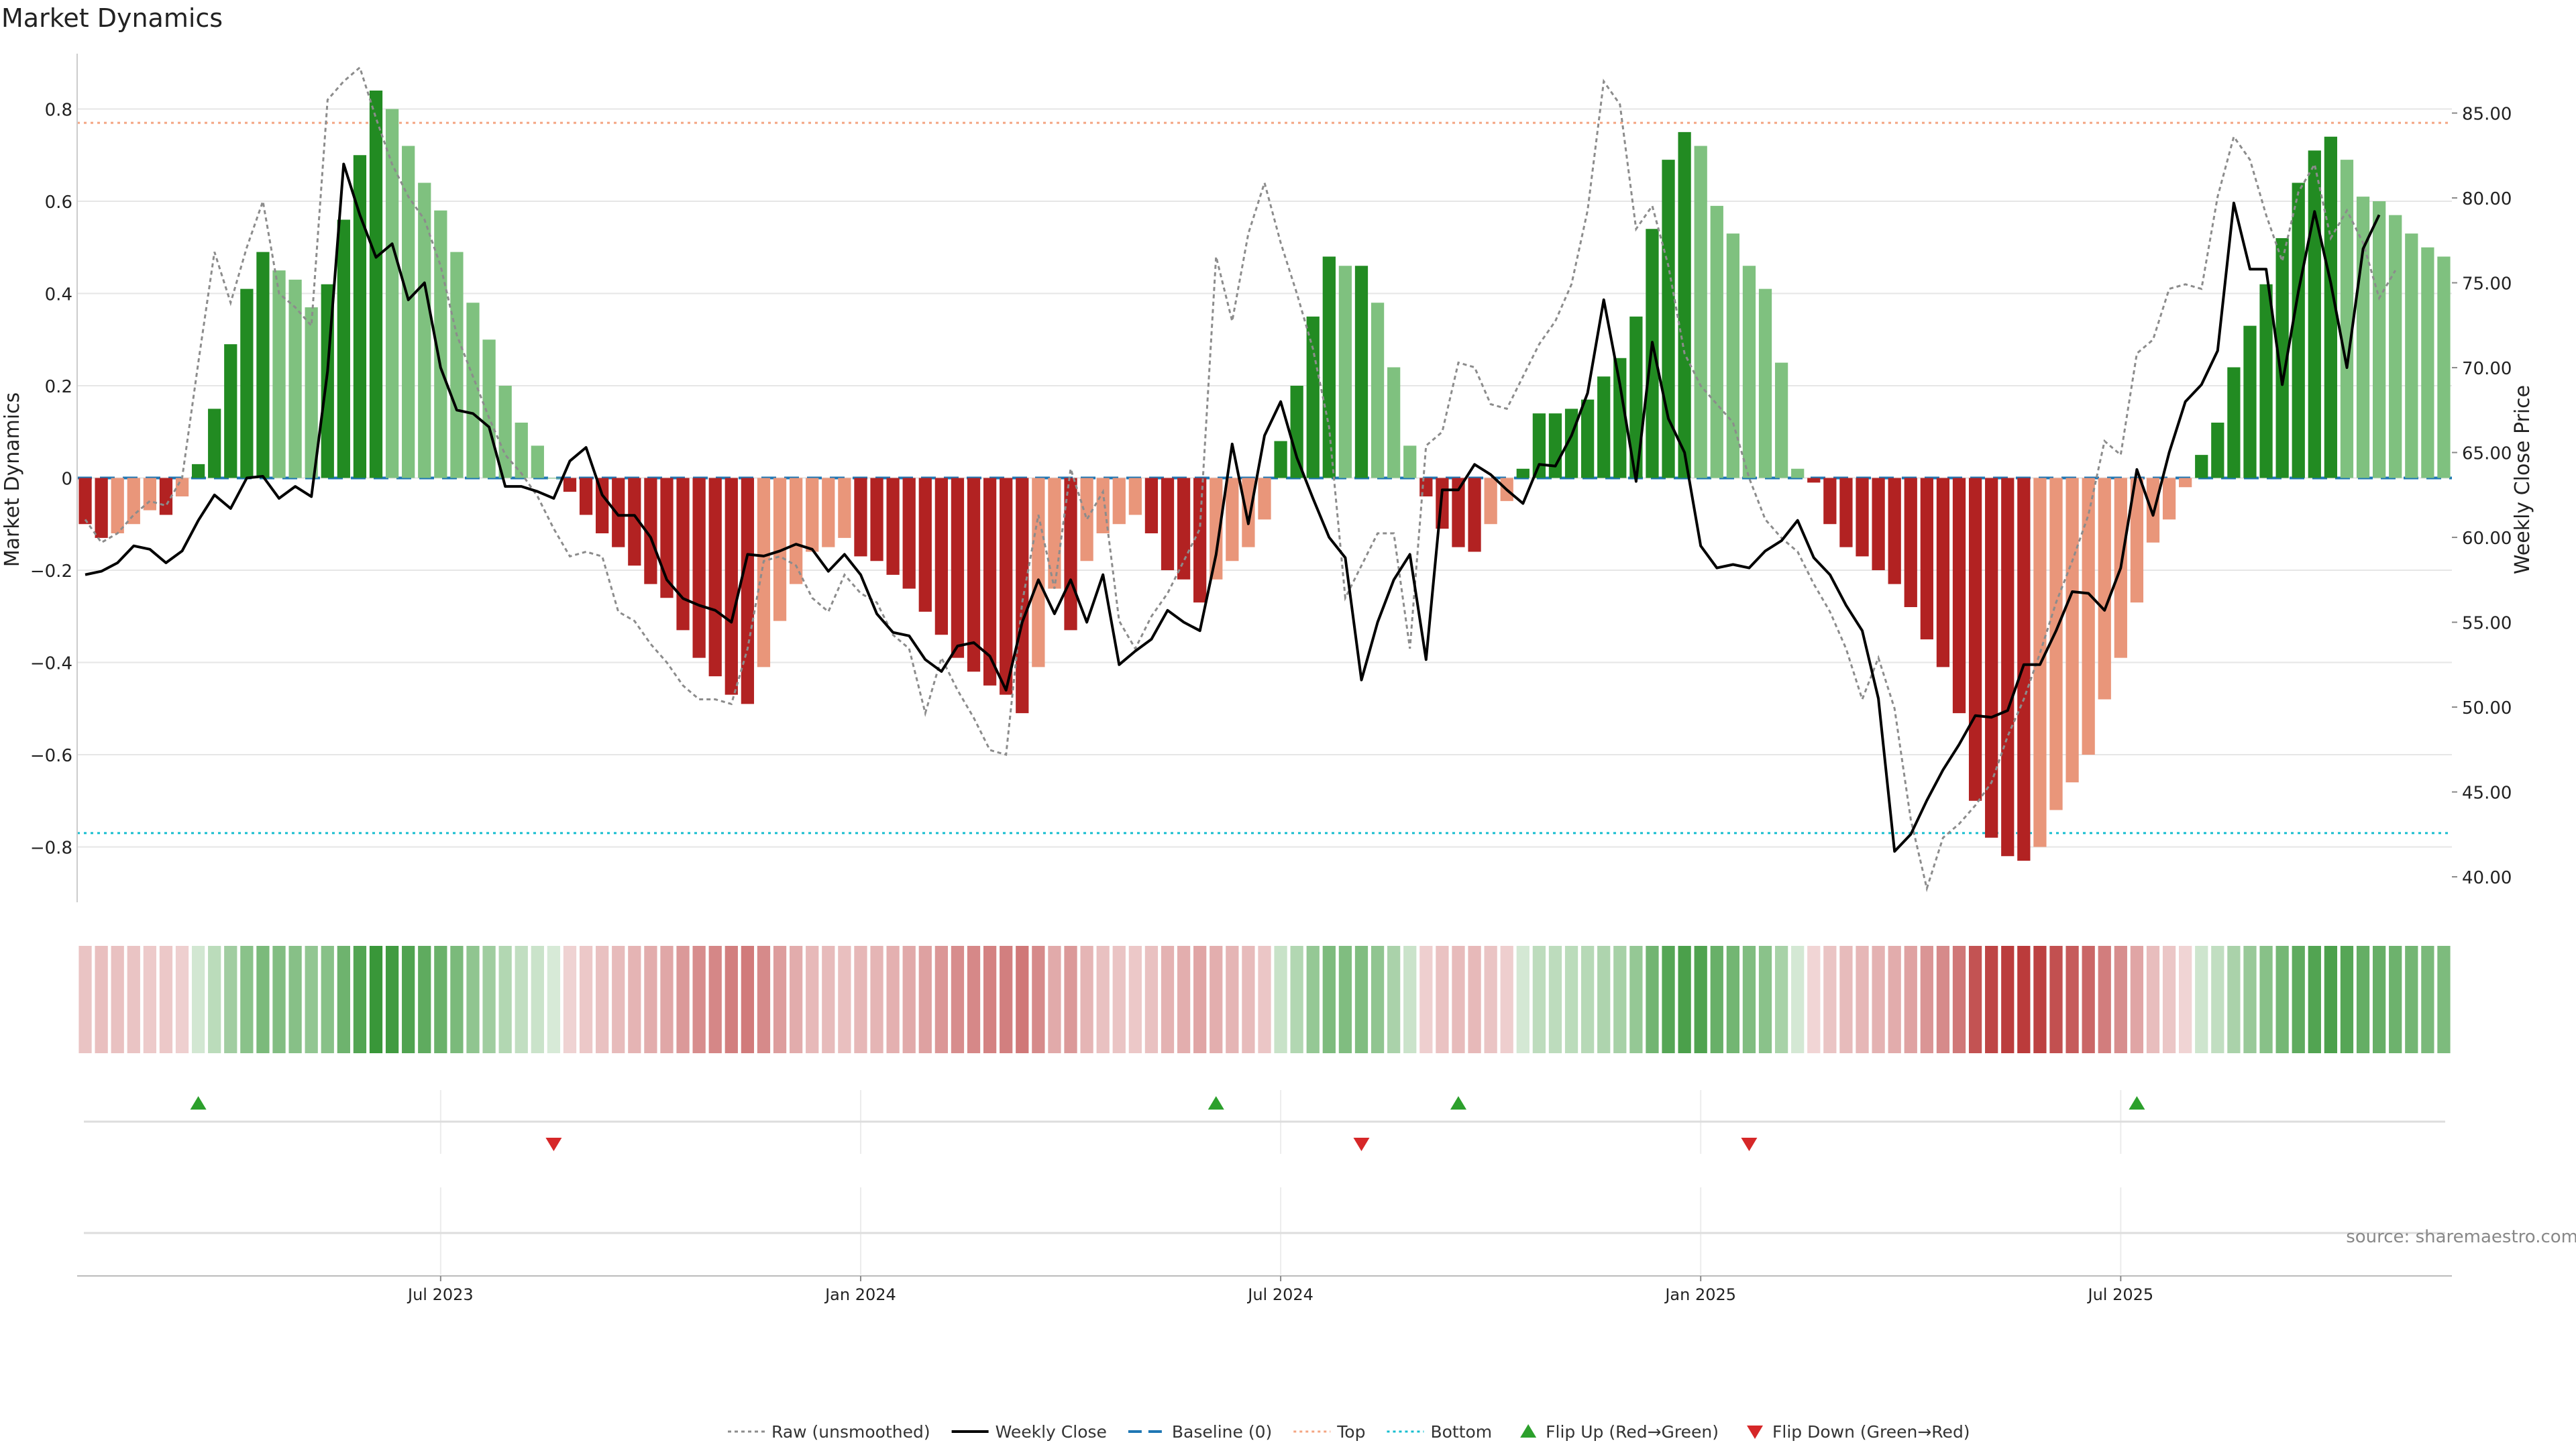 The width and height of the screenshot is (2576, 1449). I want to click on legend-item: Flip Up (Red→Green), so click(1619, 1432).